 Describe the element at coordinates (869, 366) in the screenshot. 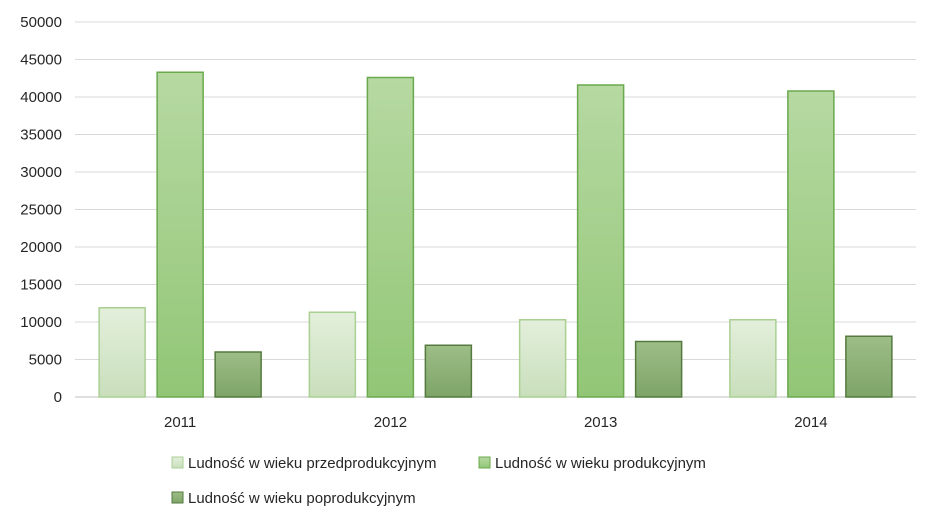

I see `bar-3-2014` at that location.